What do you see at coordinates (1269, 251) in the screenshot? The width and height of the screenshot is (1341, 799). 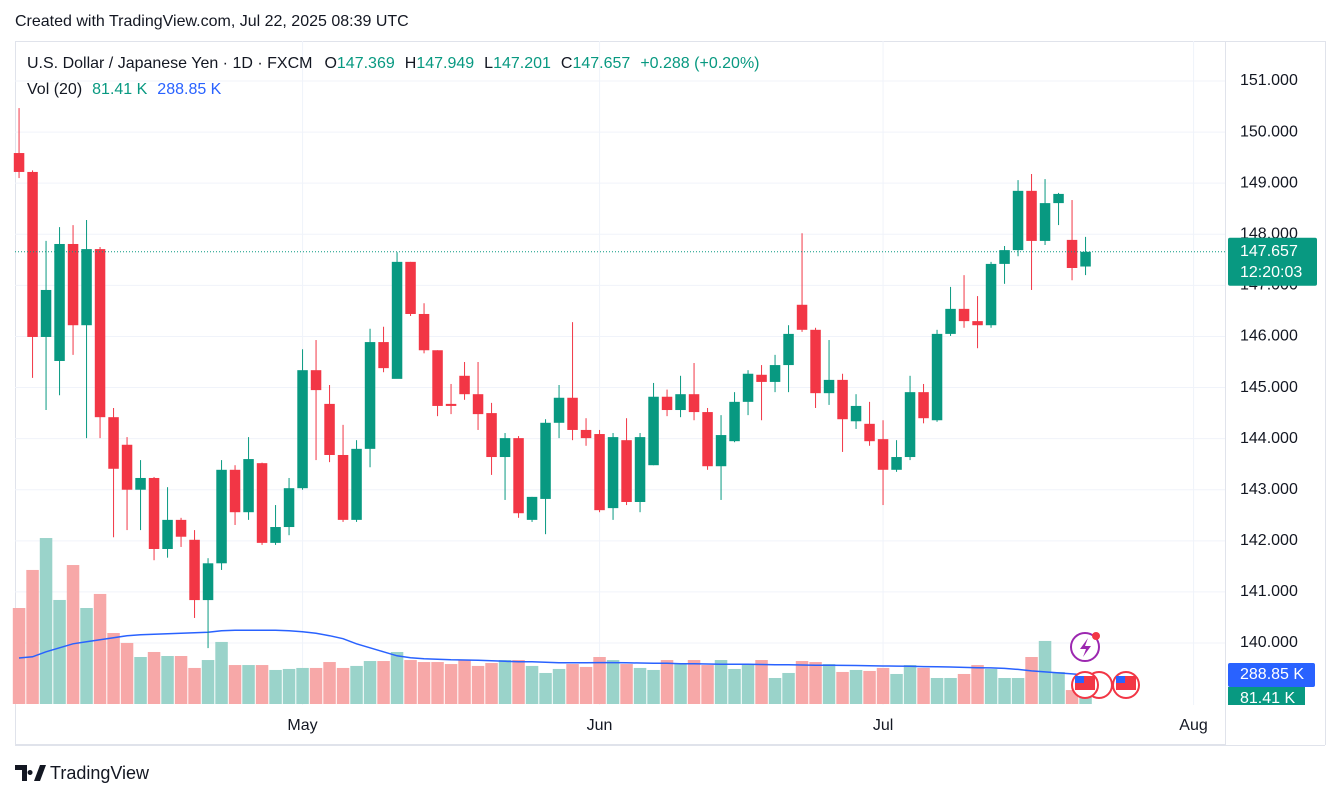 I see `price-badge-value: 147.657` at bounding box center [1269, 251].